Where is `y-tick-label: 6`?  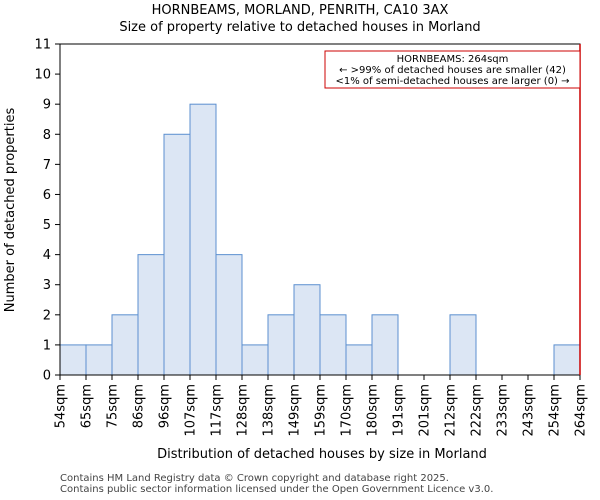
y-tick-label: 6 is located at coordinates (47, 195).